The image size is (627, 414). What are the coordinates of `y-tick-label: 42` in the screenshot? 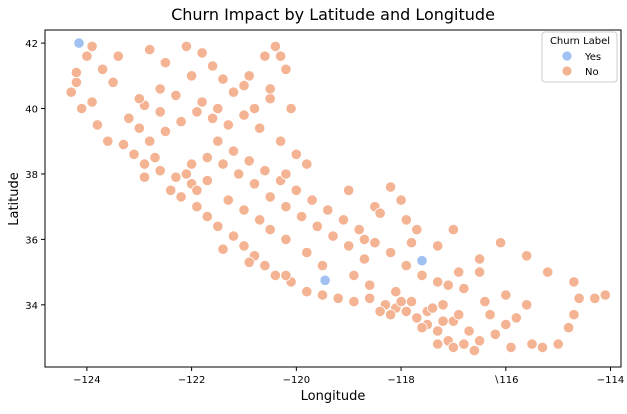 It's located at (31, 44).